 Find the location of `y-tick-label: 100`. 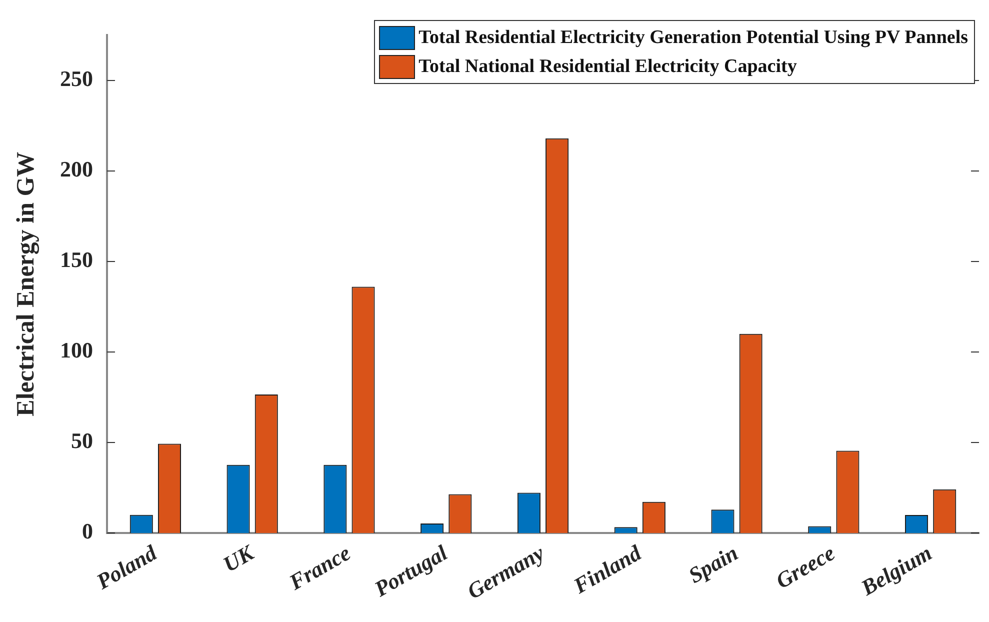

y-tick-label: 100 is located at coordinates (76, 350).